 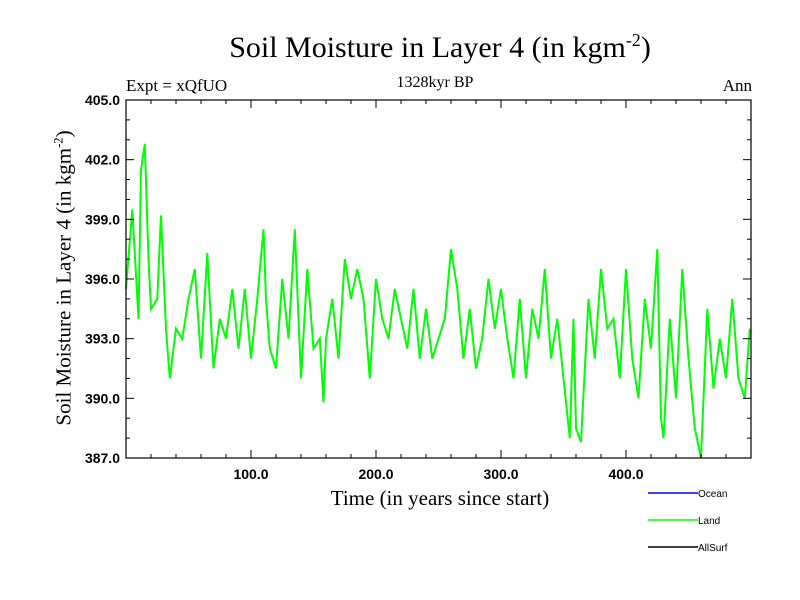 I want to click on y-tick-label: 396.0, so click(x=102, y=279).